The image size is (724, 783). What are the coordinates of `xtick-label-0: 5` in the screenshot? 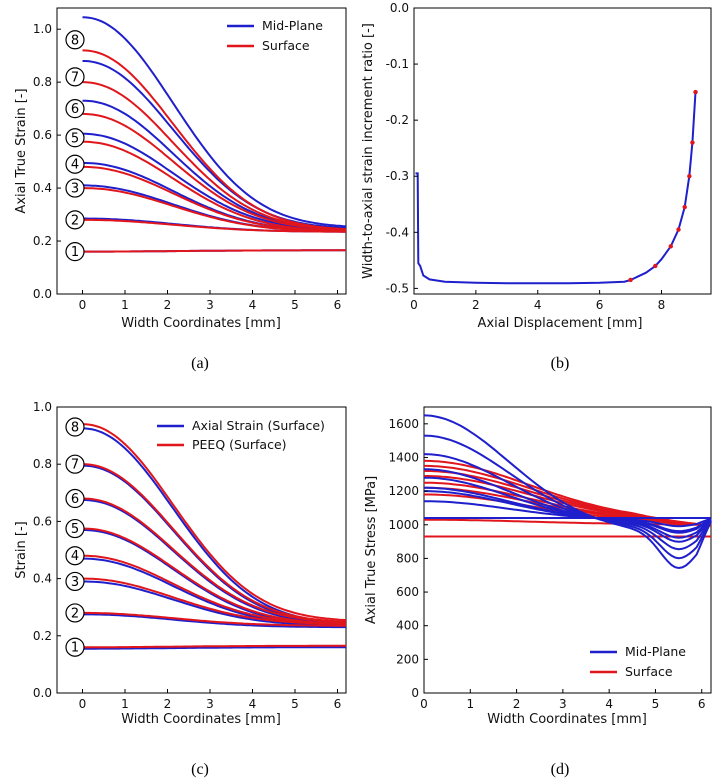 It's located at (295, 305).